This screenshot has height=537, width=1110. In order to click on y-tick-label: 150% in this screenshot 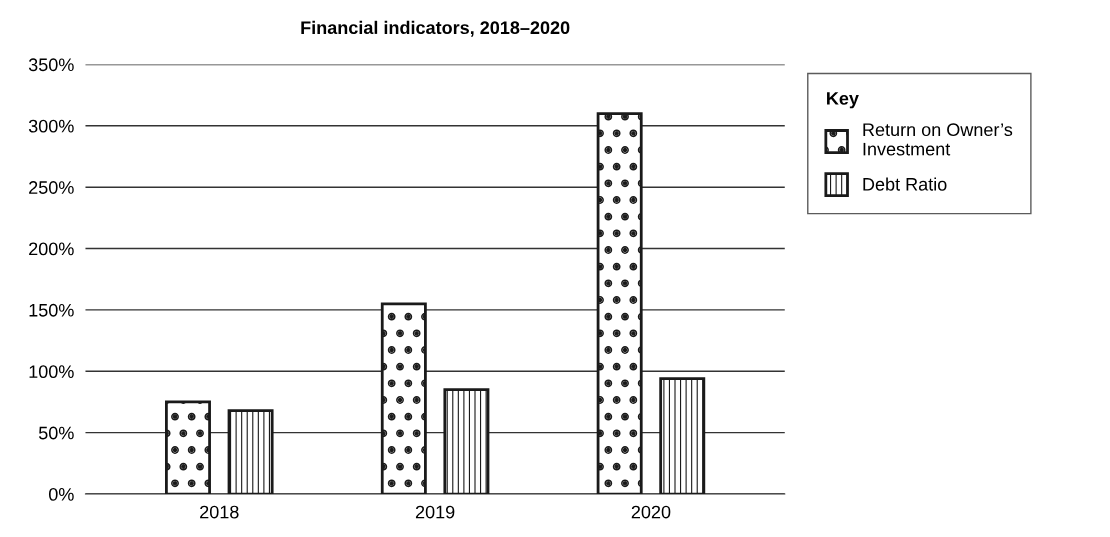, I will do `click(51, 310)`.